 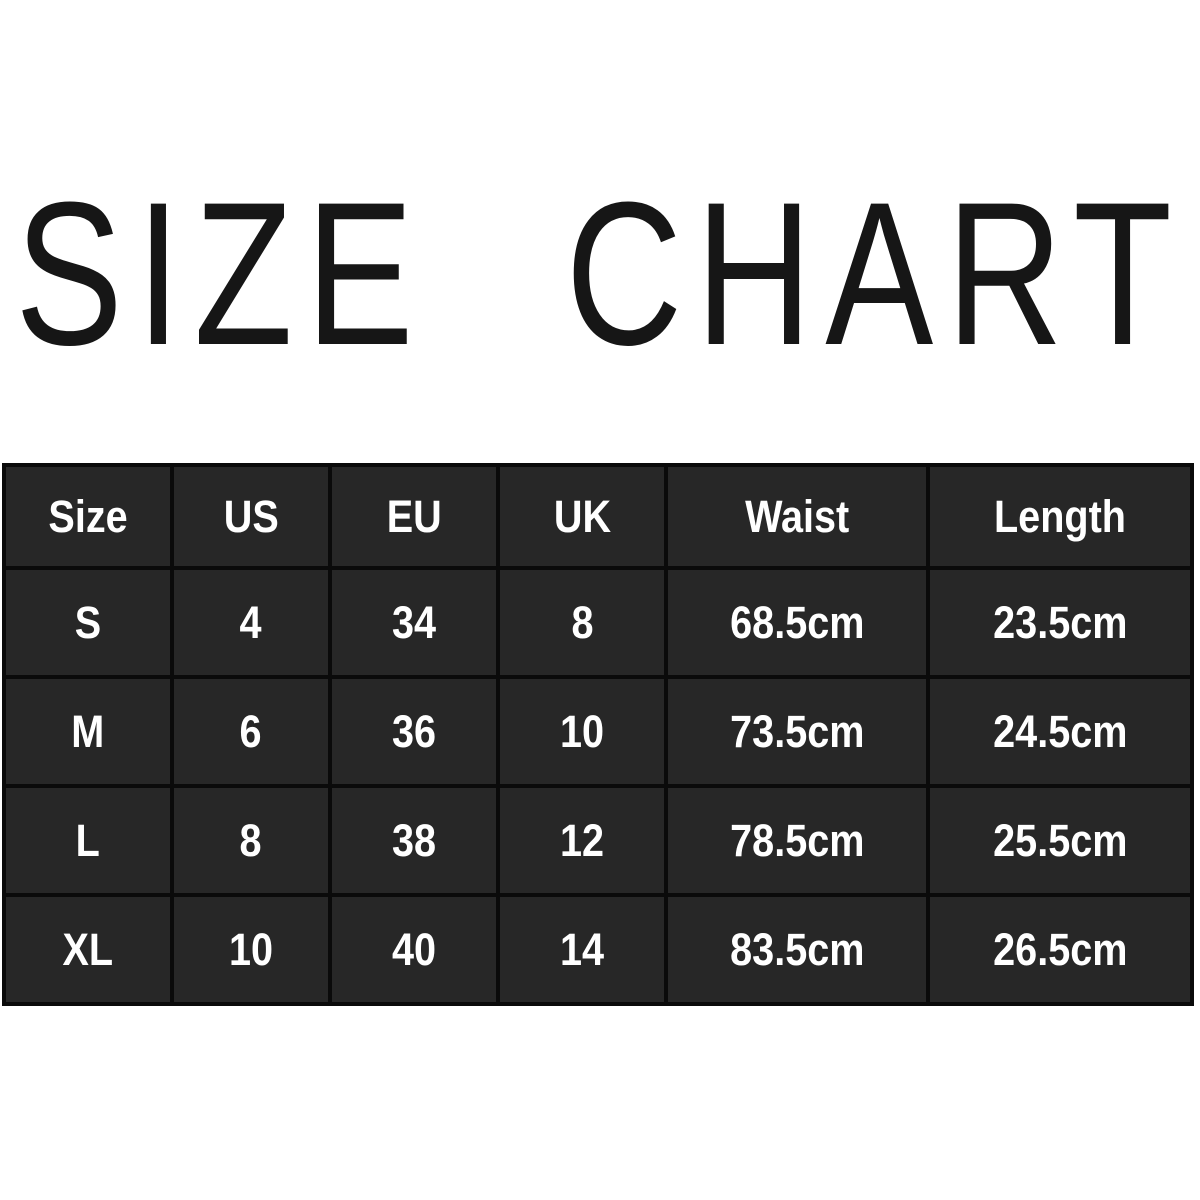 I want to click on cell-m-uk: 10, so click(x=582, y=731).